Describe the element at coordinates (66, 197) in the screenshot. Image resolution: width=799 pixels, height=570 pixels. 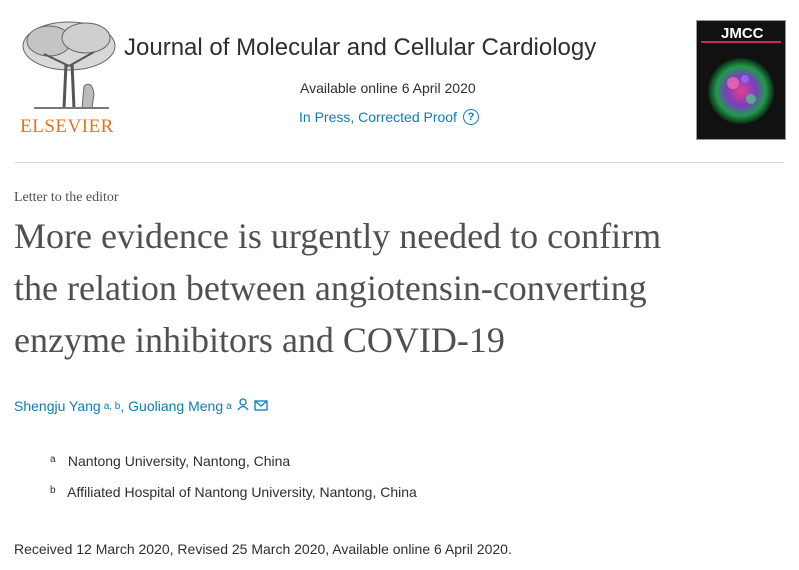
I see `article-type: Letter to the editor` at that location.